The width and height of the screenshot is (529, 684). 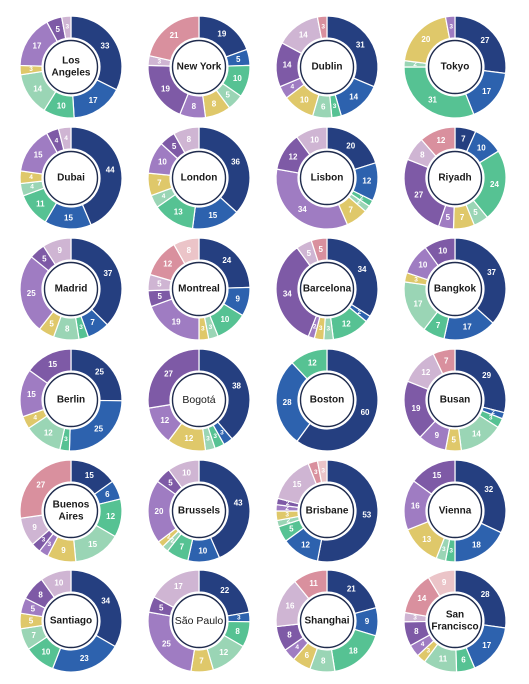 What do you see at coordinates (224, 590) in the screenshot?
I see `donut-value-label: 22` at bounding box center [224, 590].